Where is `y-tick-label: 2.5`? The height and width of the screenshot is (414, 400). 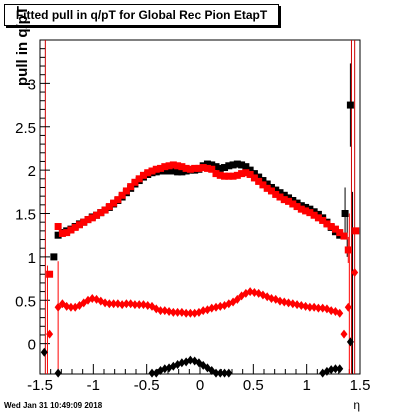
y-tick-label: 2.5 is located at coordinates (25, 128).